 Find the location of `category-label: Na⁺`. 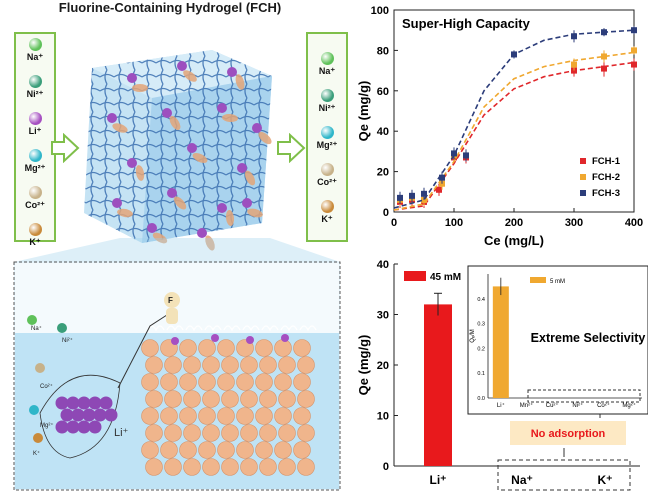

category-label: Na⁺ is located at coordinates (522, 480).